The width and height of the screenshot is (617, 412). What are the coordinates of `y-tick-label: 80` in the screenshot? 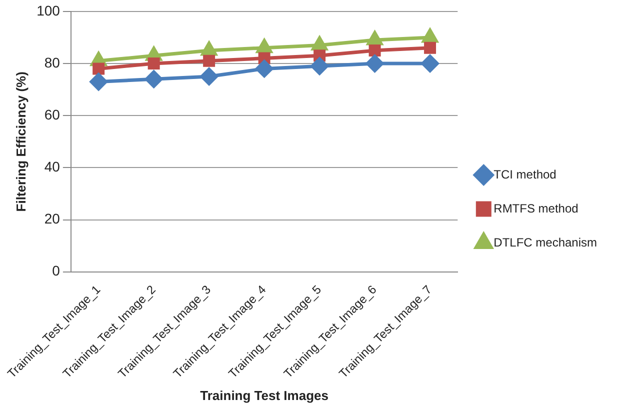 It's located at (52, 62).